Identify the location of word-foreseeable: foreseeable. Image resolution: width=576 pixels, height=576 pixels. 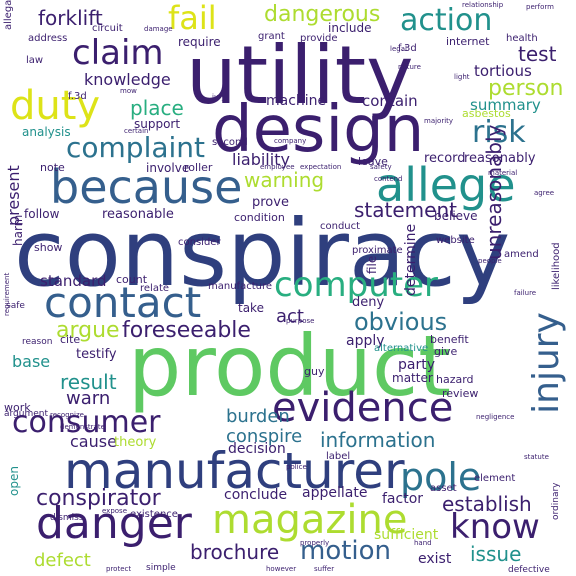
(186, 330).